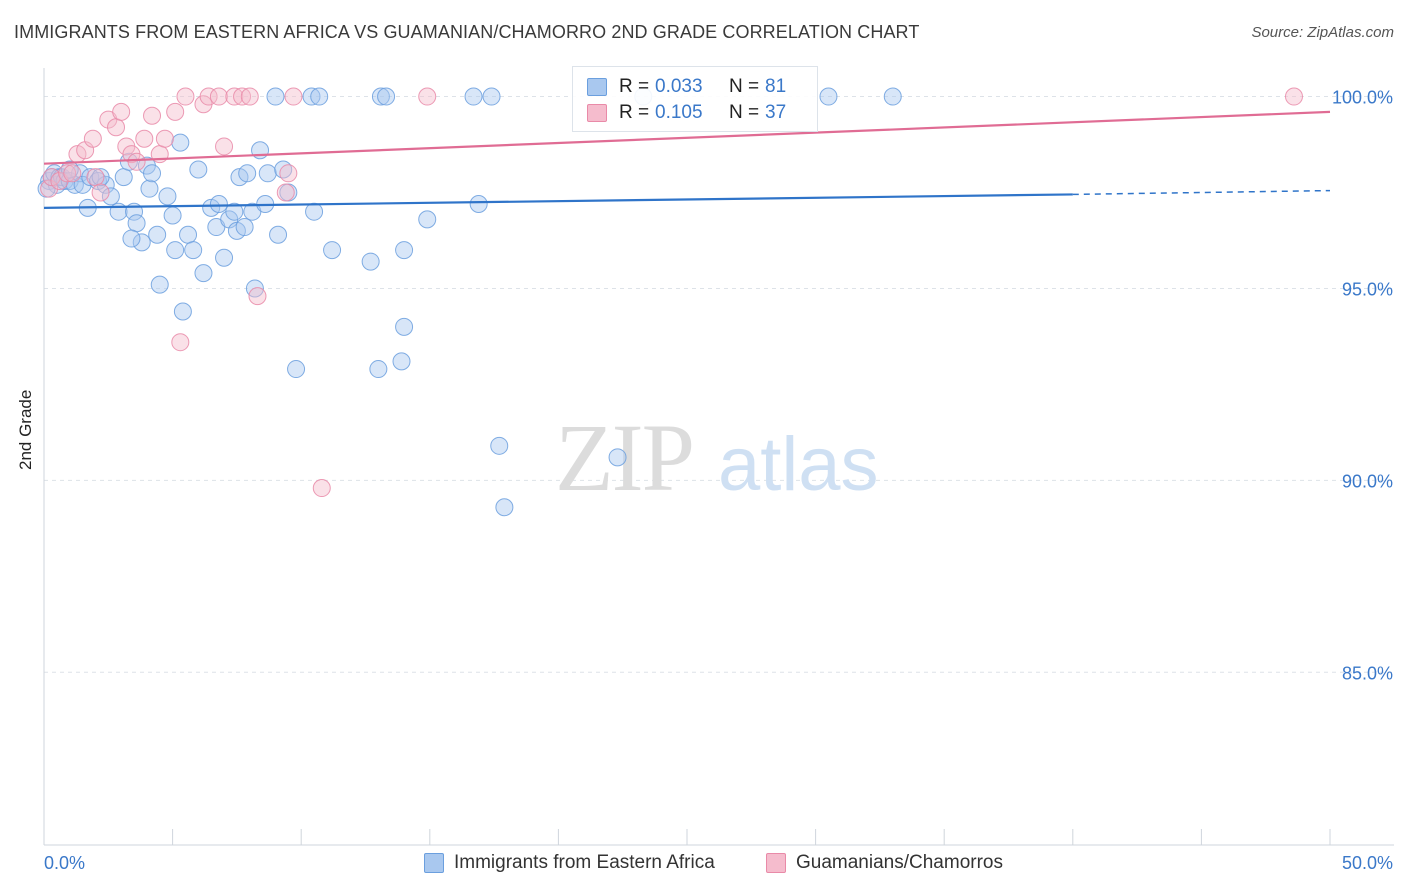  I want to click on y-tick-label: 85.0%, so click(1367, 673).